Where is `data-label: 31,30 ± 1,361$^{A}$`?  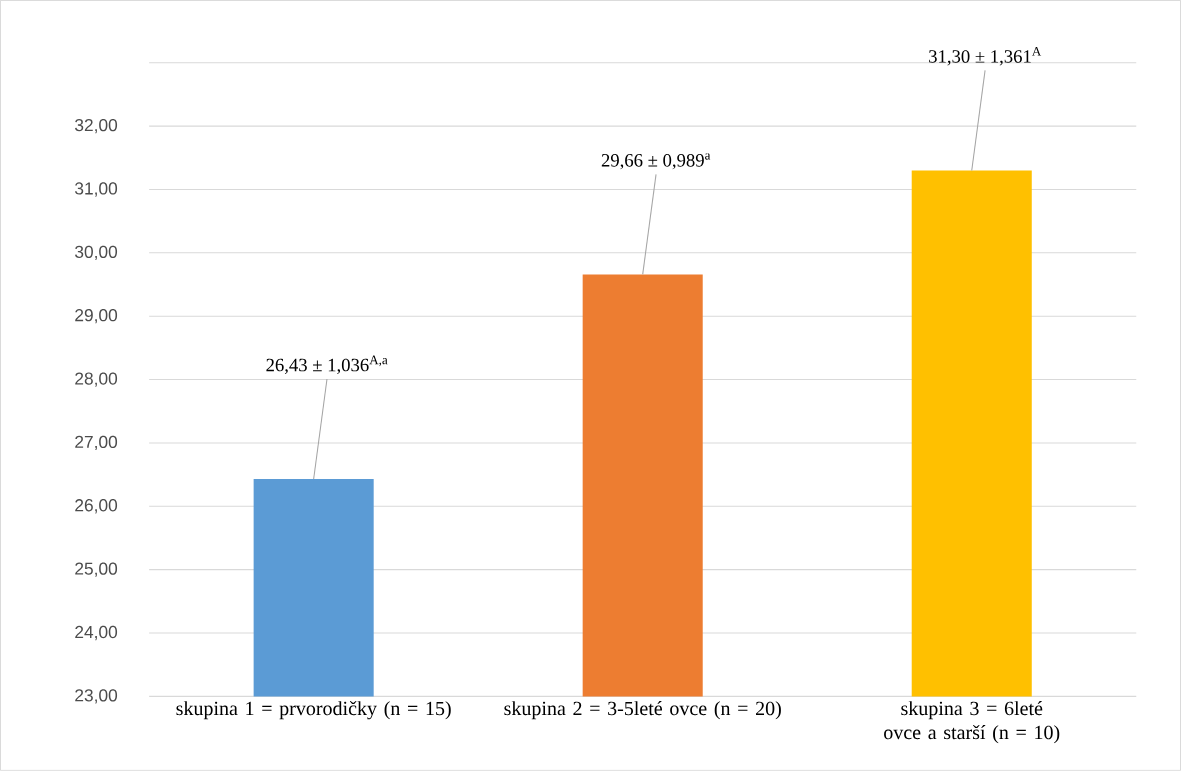
data-label: 31,30 ± 1,361$^{A}$ is located at coordinates (985, 56).